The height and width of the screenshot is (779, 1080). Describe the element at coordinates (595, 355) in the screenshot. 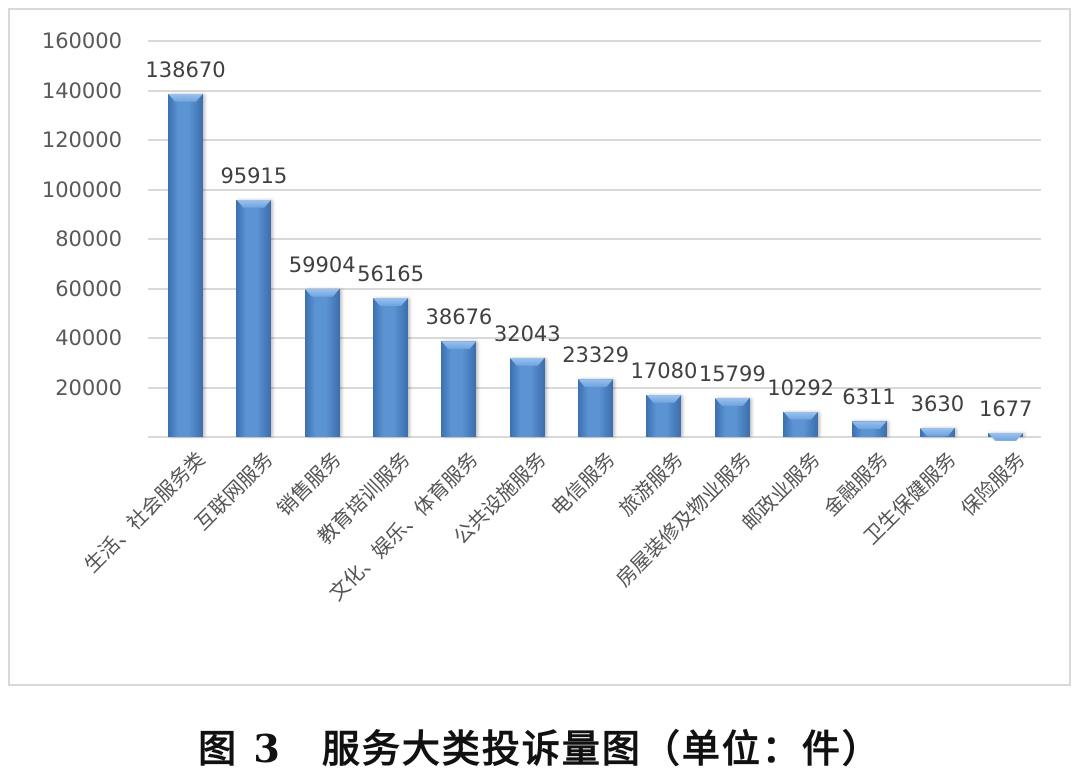

I see `bar-value-label: 23329` at that location.